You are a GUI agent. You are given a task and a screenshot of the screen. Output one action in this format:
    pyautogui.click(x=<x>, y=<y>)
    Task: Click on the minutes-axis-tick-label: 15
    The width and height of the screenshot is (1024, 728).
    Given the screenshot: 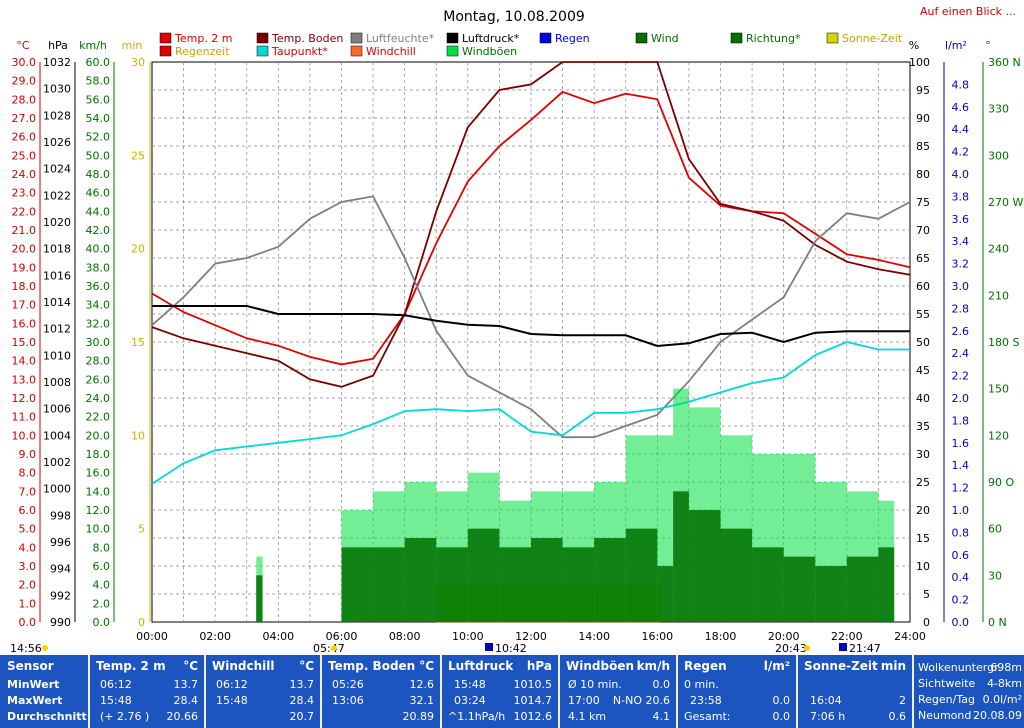 What is the action you would take?
    pyautogui.click(x=138, y=342)
    